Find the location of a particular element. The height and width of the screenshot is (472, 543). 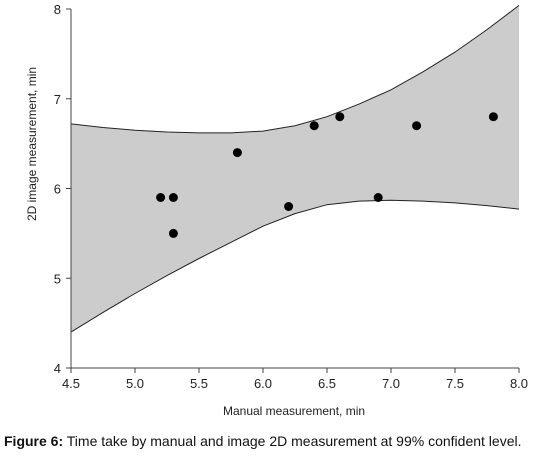

x-tick-label: 6.5 is located at coordinates (327, 383).